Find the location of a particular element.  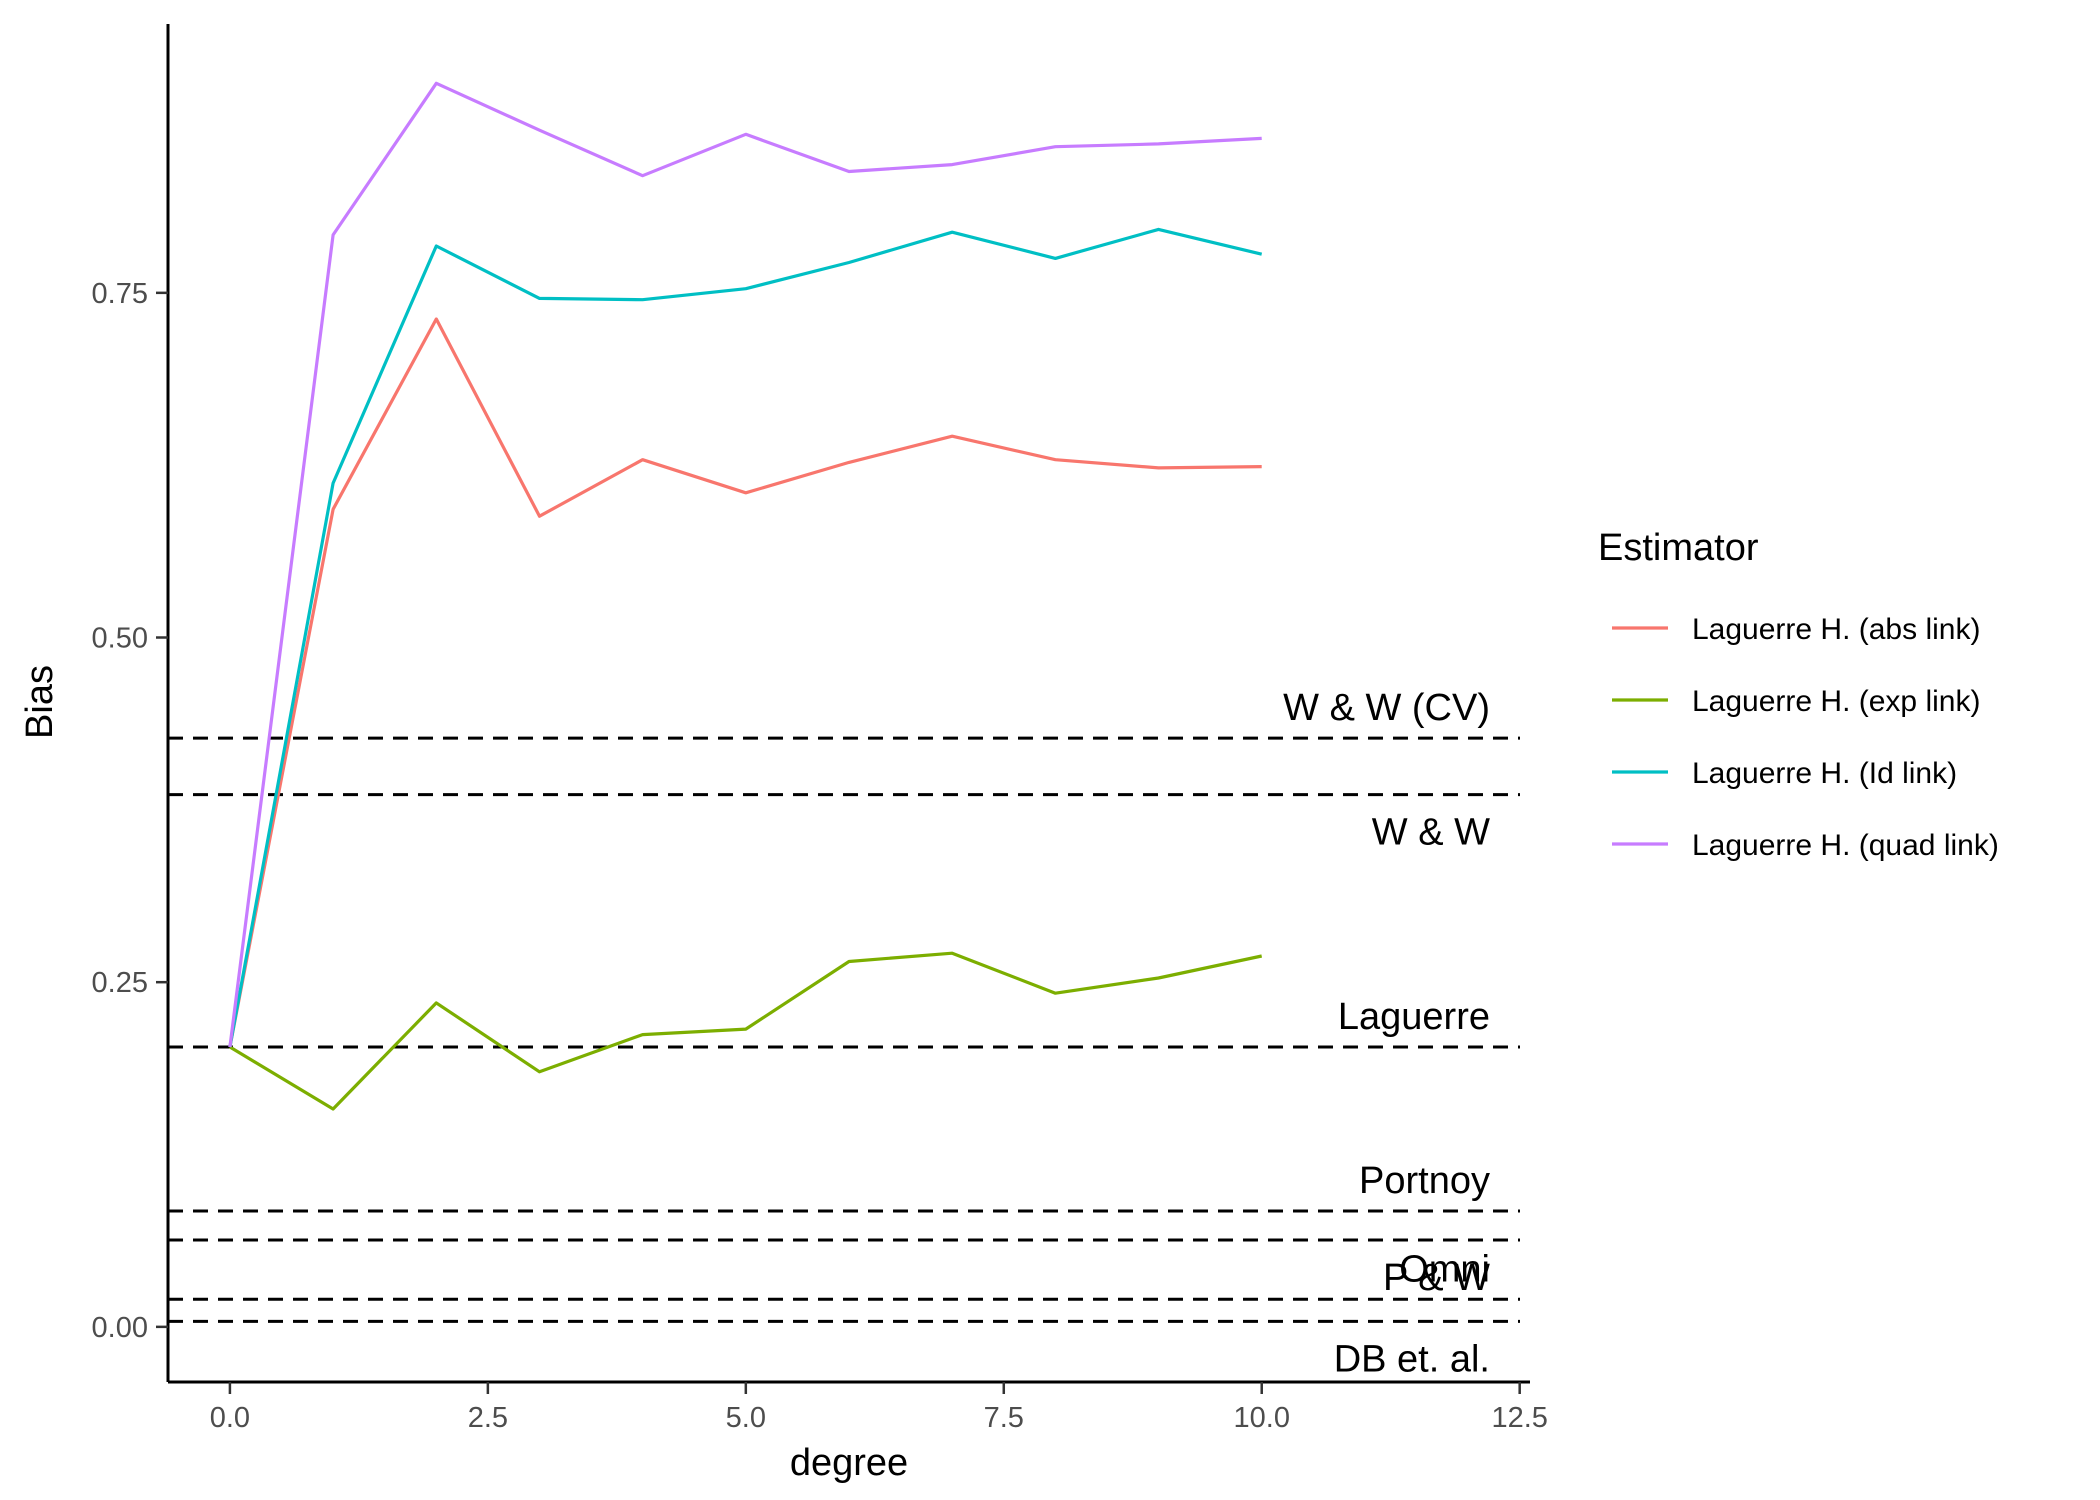

legend-item-label: Laguerre H. (quad link) is located at coordinates (1845, 845).